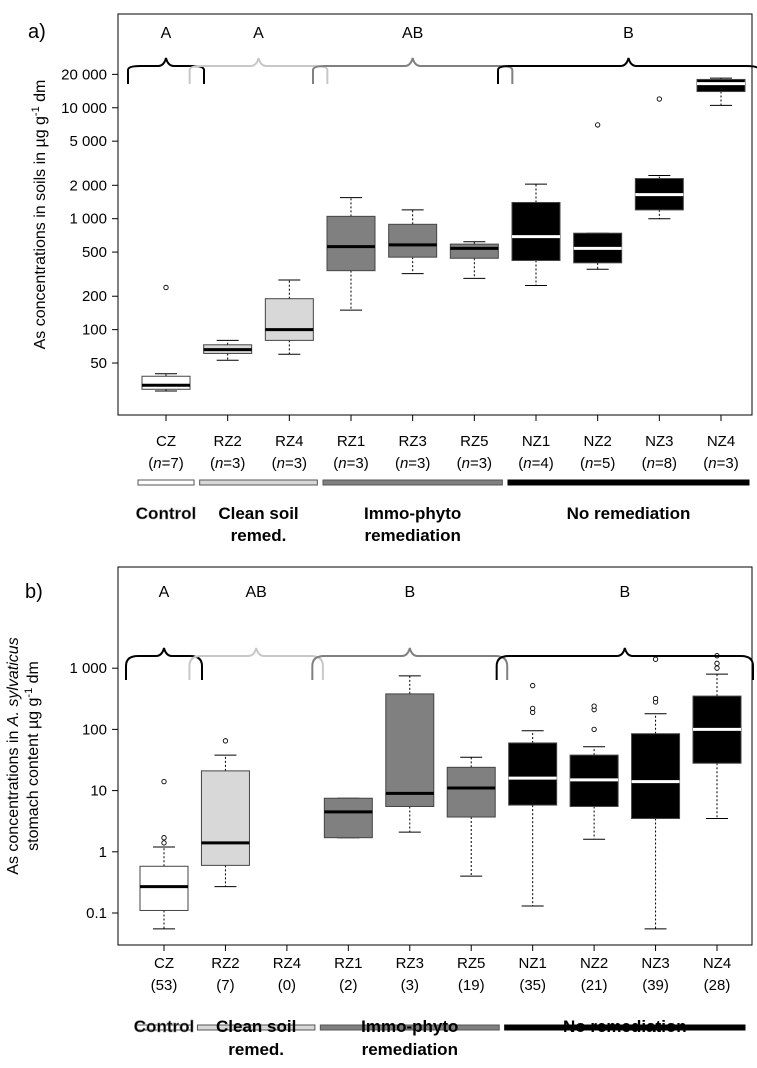 This screenshot has height=1068, width=757. Describe the element at coordinates (37, 32) in the screenshot. I see `panel-label: a)` at that location.